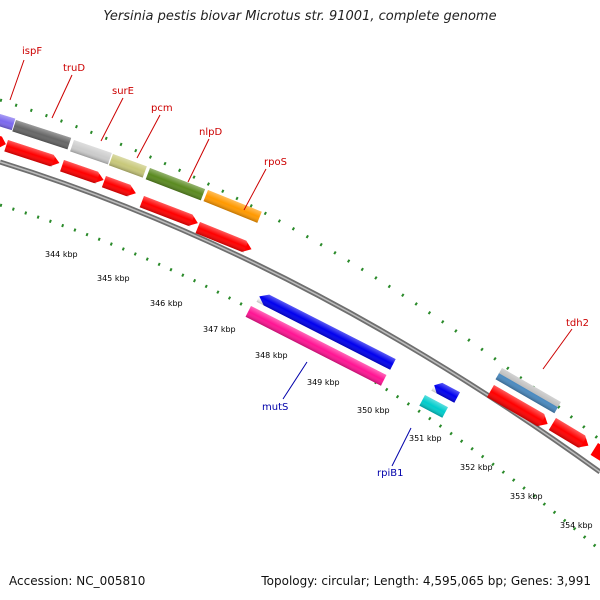 The image size is (600, 600). I want to click on accession-text: Accession: NC_005810, so click(77, 581).